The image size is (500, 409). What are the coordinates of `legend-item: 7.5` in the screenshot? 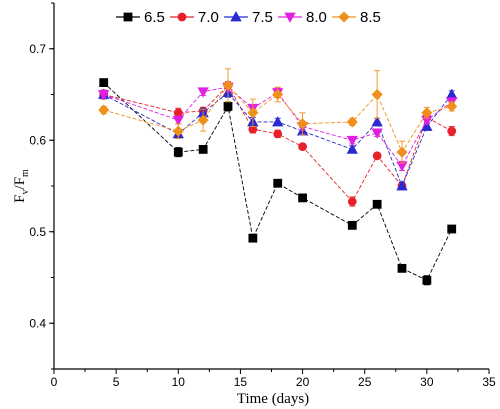 It's located at (248, 17).